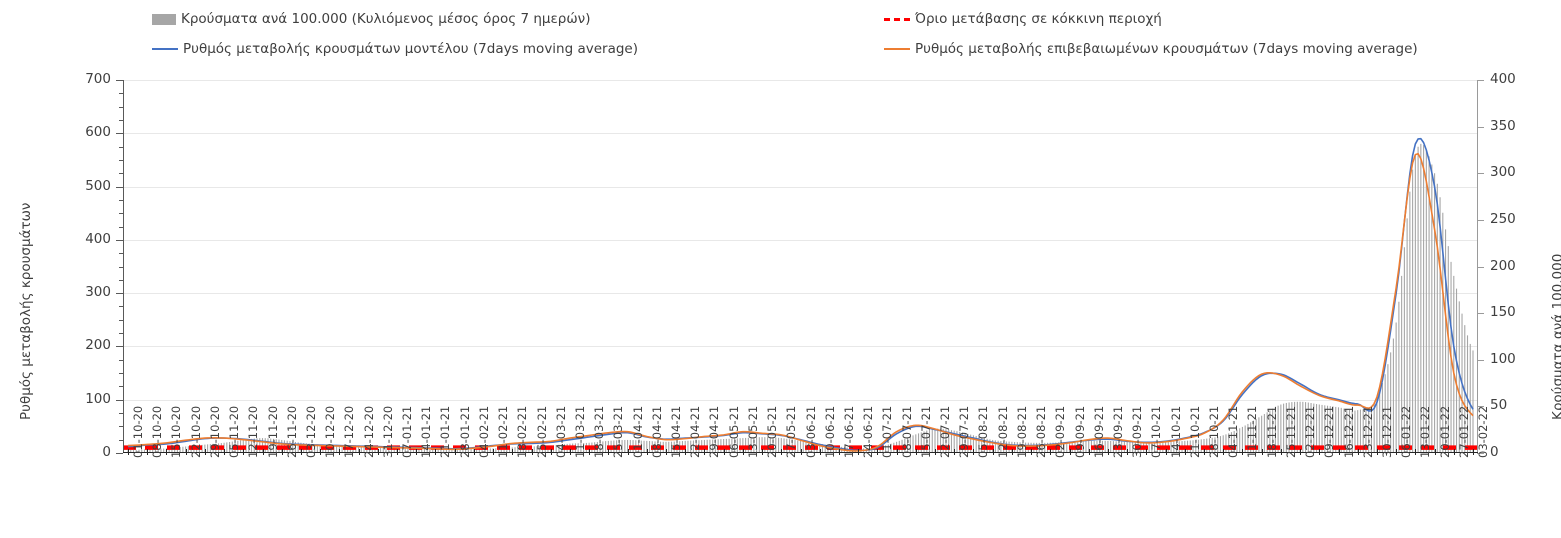 The image size is (1561, 538). Describe the element at coordinates (829, 431) in the screenshot. I see `x-tick-label: 10-06-21` at that location.